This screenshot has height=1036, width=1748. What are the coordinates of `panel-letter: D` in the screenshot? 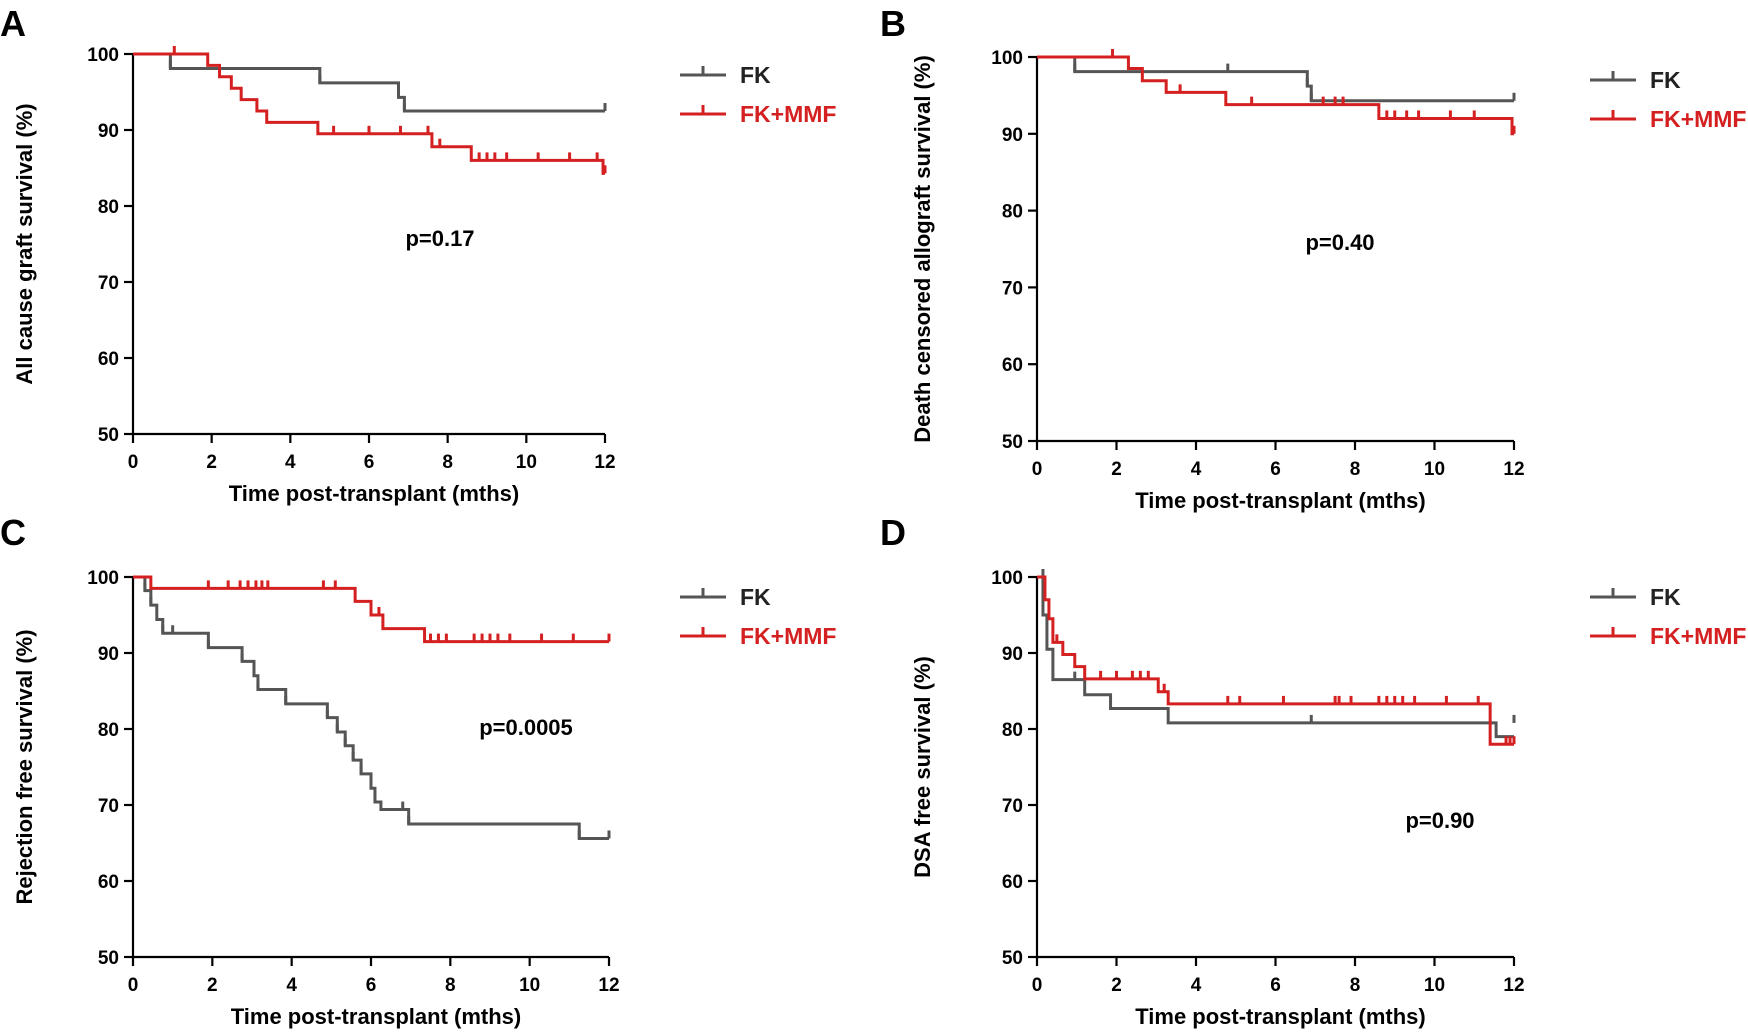 It's located at (893, 532).